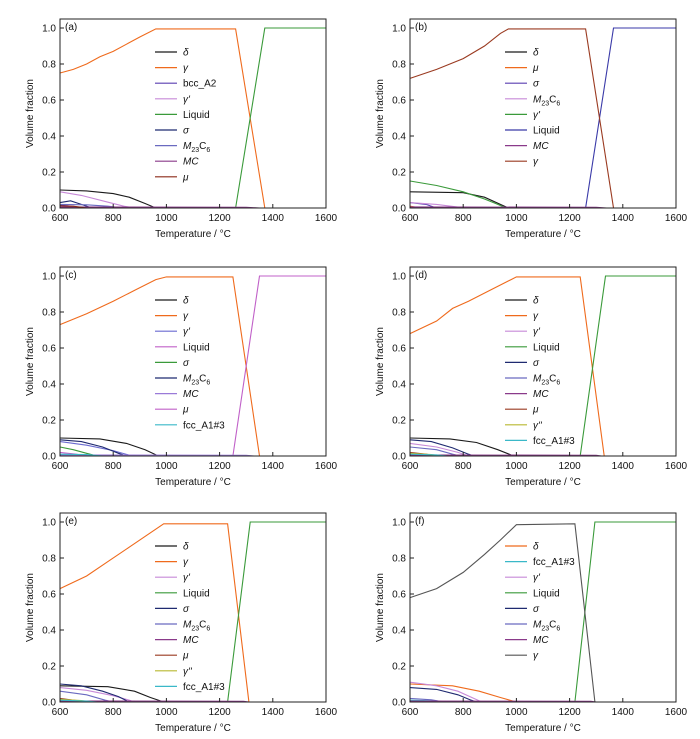 The height and width of the screenshot is (739, 700). What do you see at coordinates (419, 521) in the screenshot?
I see `panel-label: (f)` at bounding box center [419, 521].